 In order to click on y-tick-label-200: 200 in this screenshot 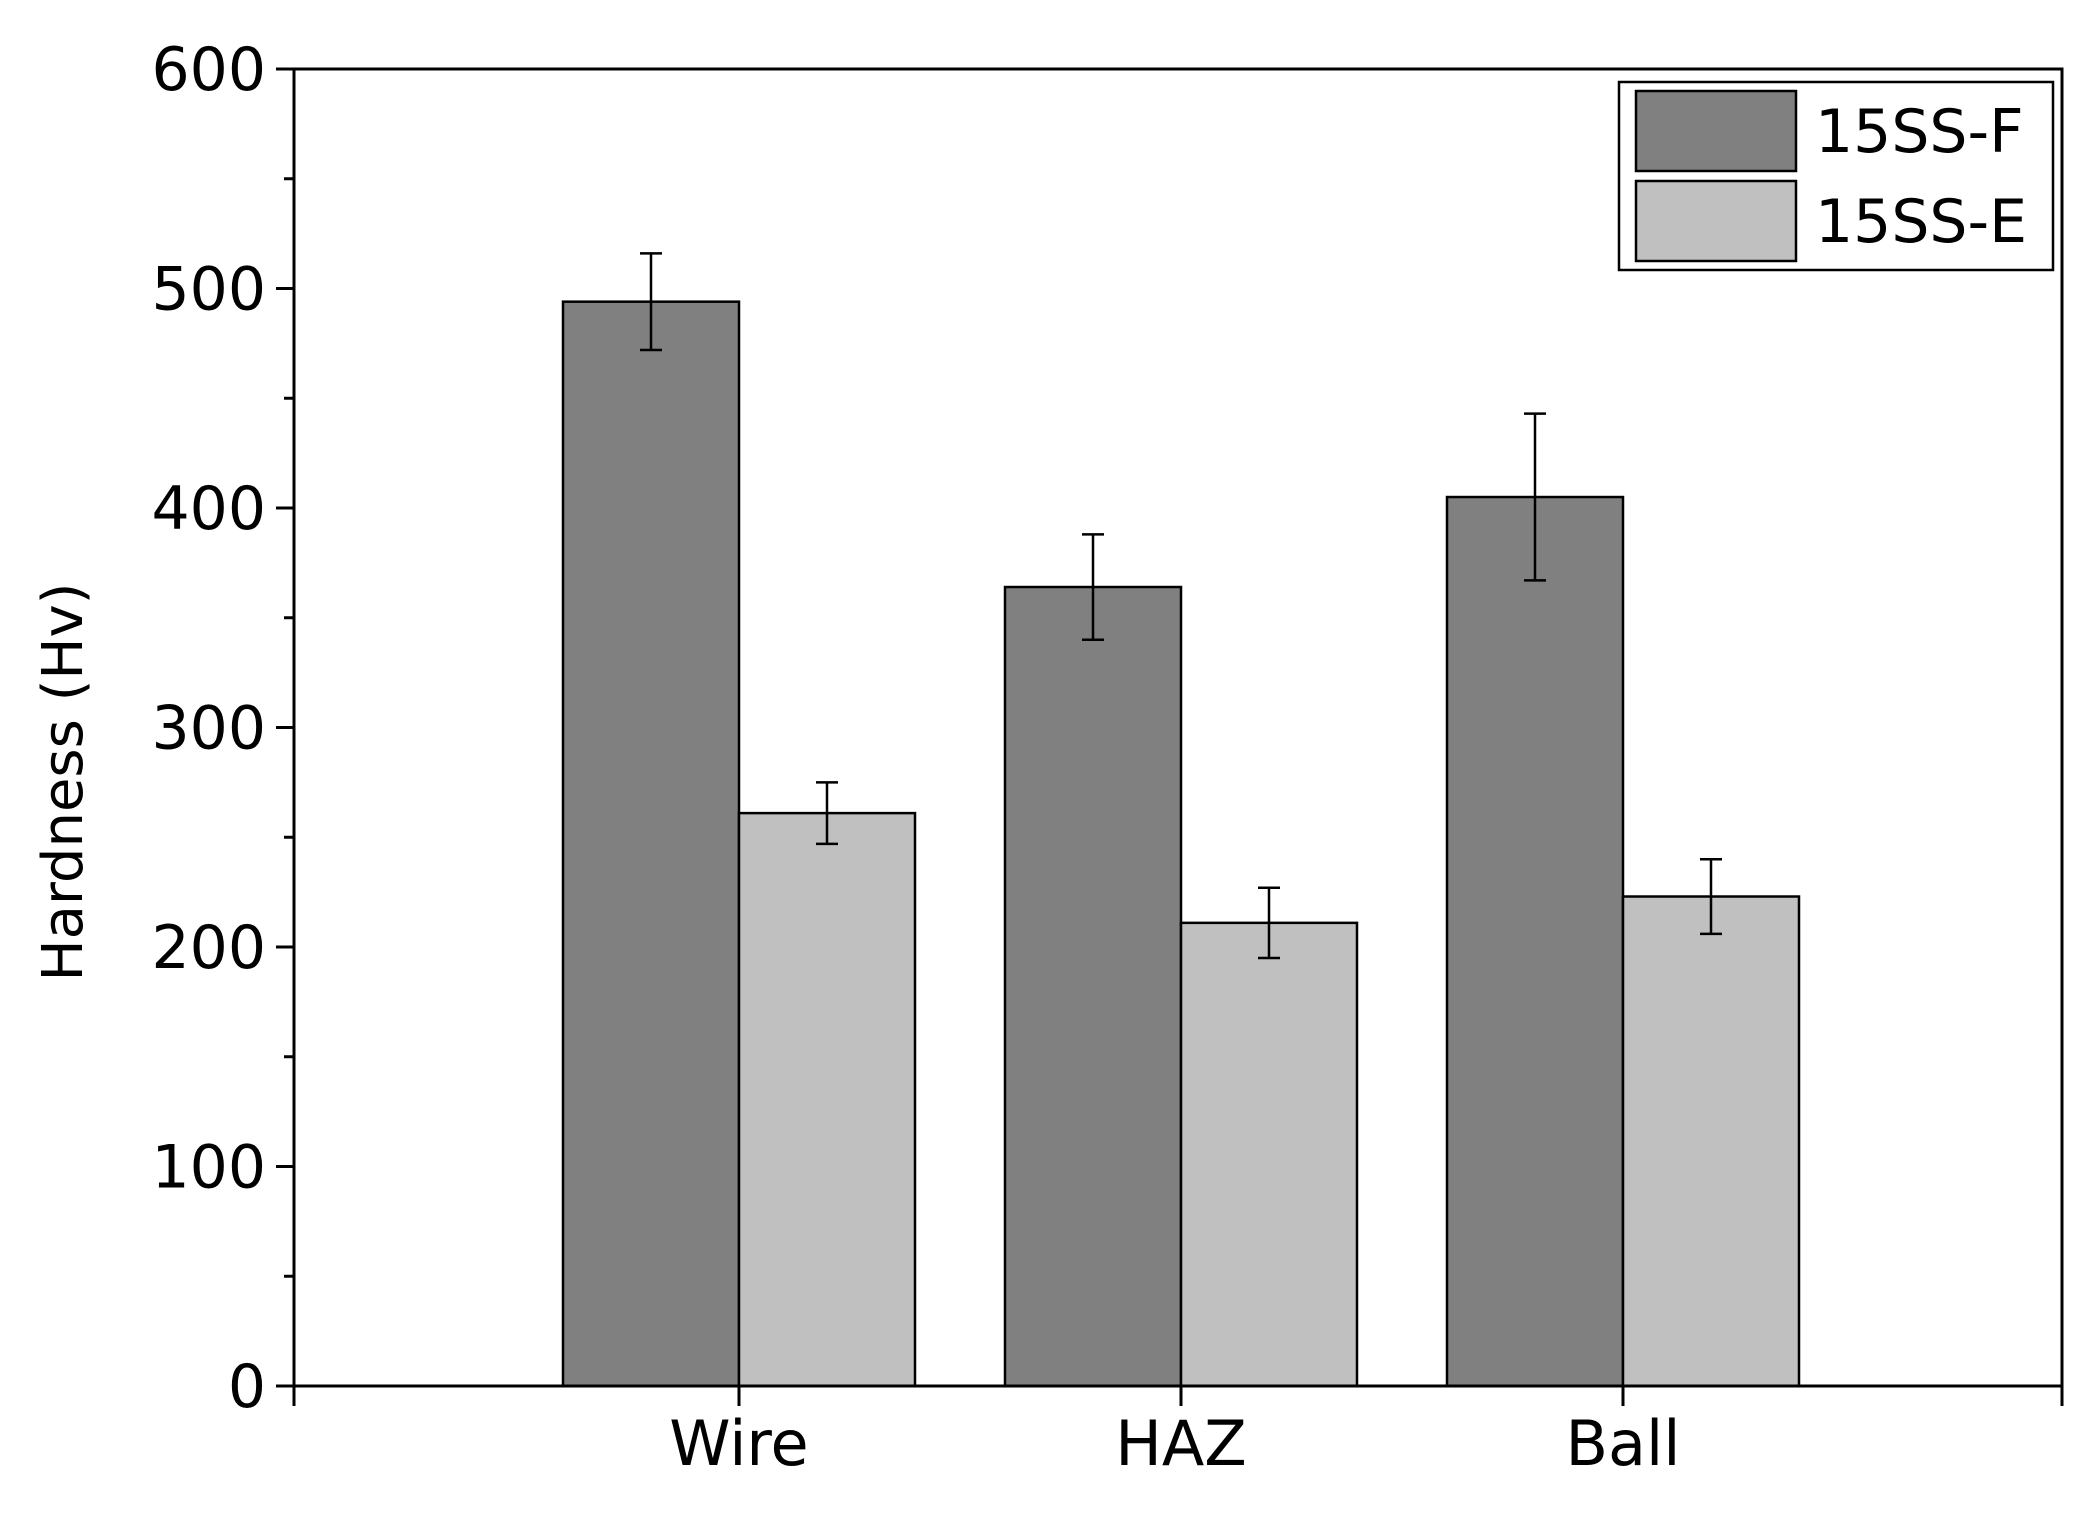, I will do `click(208, 948)`.